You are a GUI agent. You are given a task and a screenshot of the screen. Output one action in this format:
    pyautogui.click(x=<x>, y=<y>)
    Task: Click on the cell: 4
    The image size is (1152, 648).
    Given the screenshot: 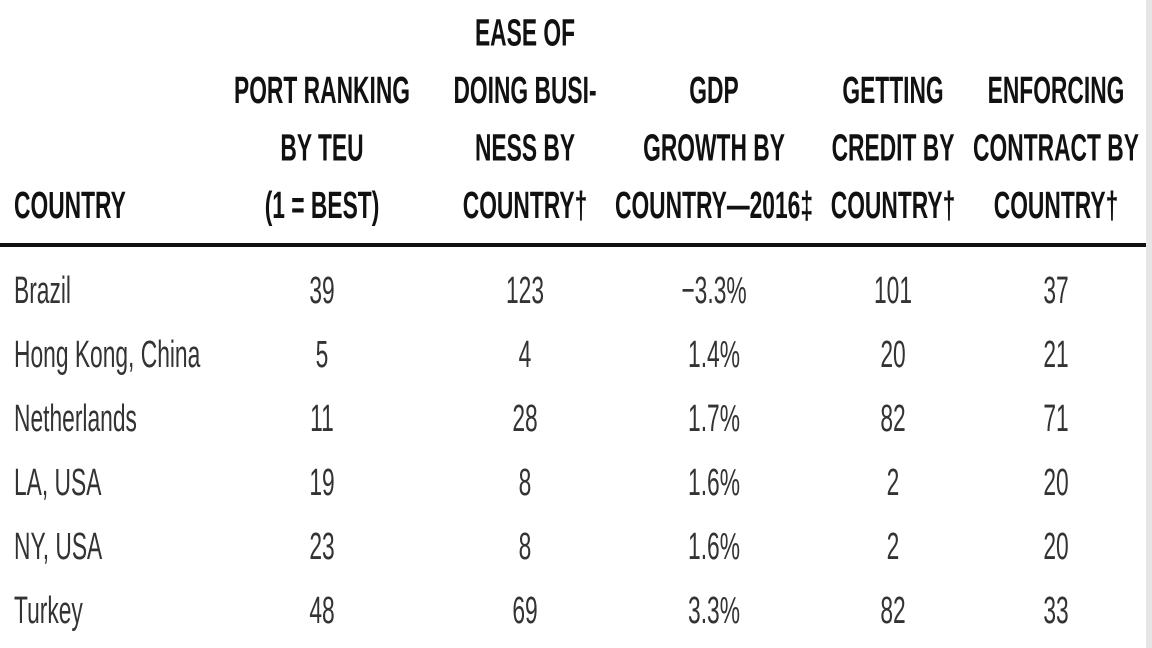 What is the action you would take?
    pyautogui.click(x=525, y=354)
    